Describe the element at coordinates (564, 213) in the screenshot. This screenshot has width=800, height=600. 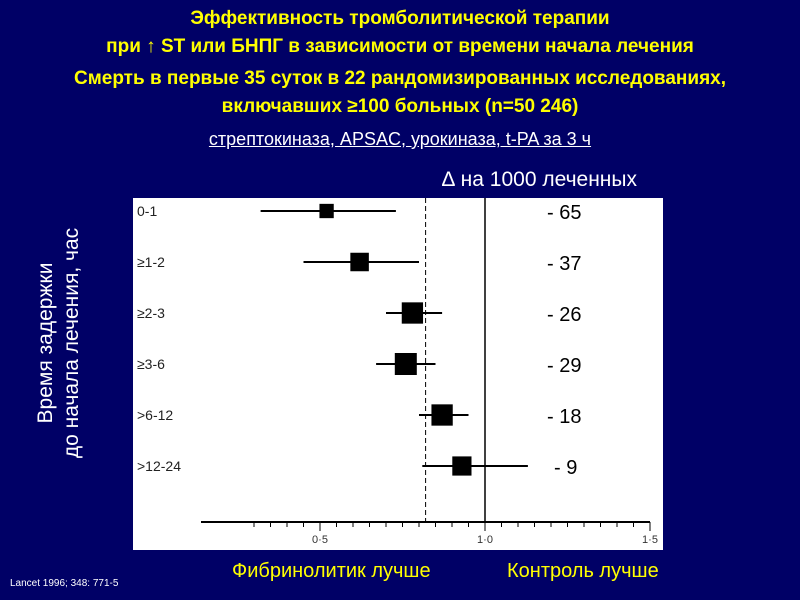
I see `delta-value: - 65` at that location.